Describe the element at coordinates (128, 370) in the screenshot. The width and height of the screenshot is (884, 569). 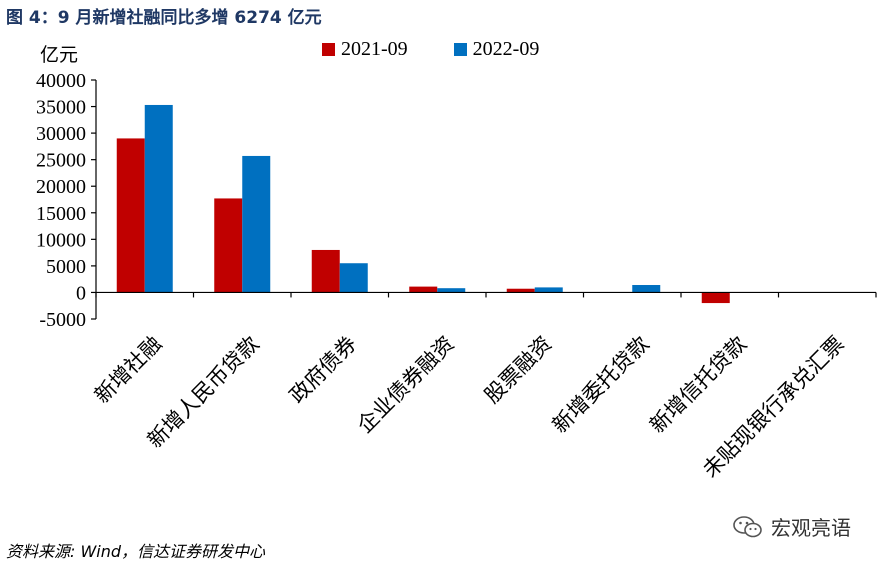
I see `x-category-label: 新增社融` at that location.